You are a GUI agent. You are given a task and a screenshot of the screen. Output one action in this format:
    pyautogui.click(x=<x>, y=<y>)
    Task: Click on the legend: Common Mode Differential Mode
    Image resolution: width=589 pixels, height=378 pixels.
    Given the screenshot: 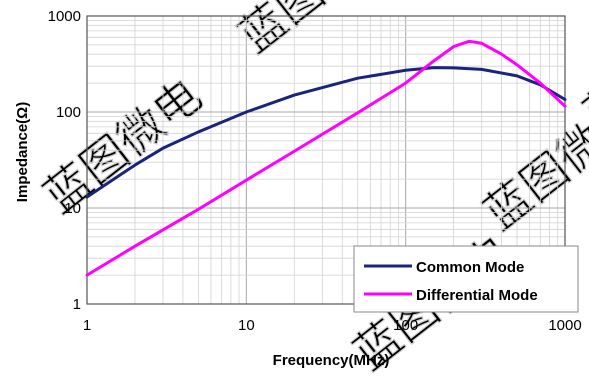 What is the action you would take?
    pyautogui.click(x=466, y=279)
    